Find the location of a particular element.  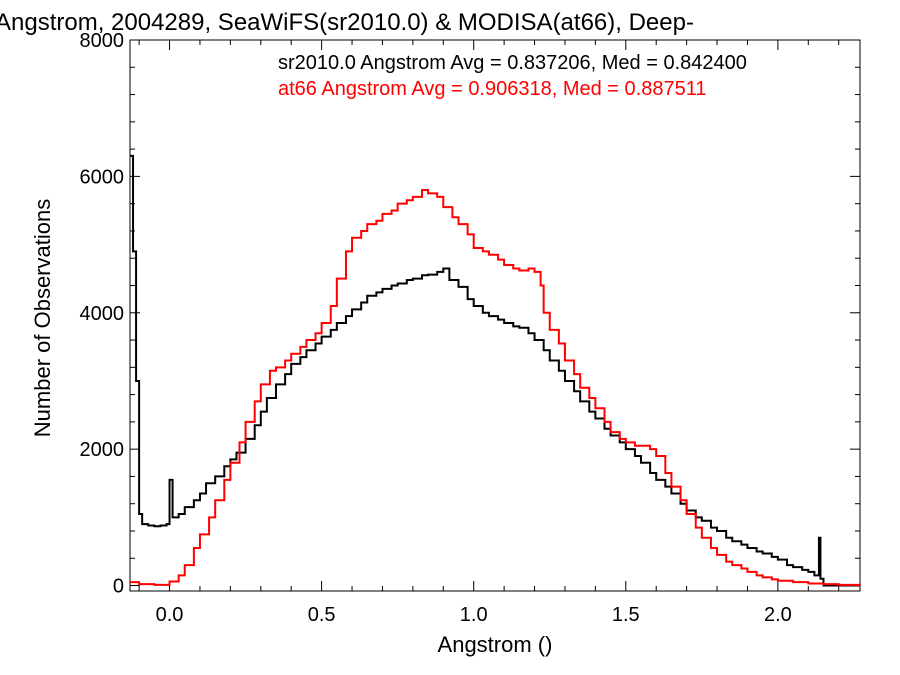

x-axis-label: Angstrom () is located at coordinates (495, 644).